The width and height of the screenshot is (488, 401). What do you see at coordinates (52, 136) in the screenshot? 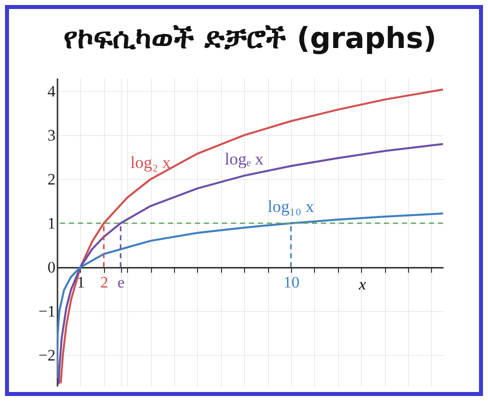
I see `y-tick-label: 3` at bounding box center [52, 136].